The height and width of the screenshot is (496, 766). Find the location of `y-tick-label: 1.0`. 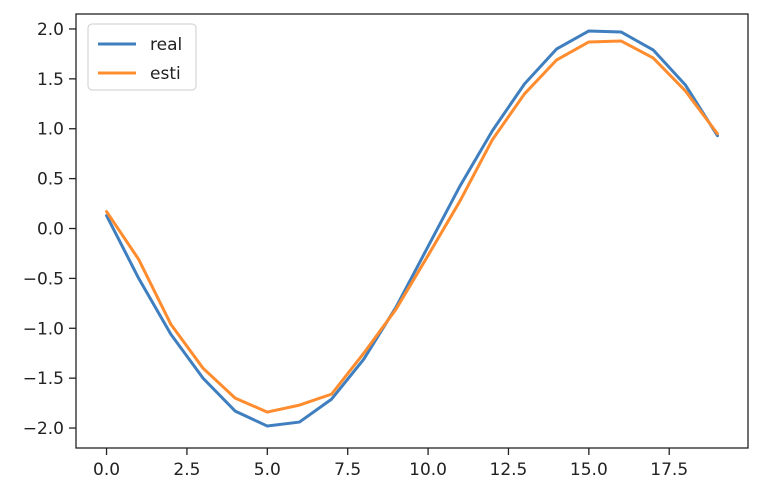

y-tick-label: 1.0 is located at coordinates (50, 130).